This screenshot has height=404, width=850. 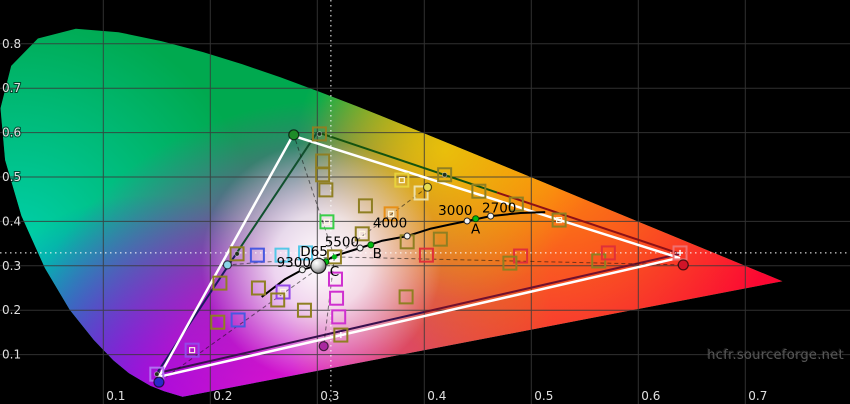 I want to click on yellow-secondary-circle, so click(x=427, y=187).